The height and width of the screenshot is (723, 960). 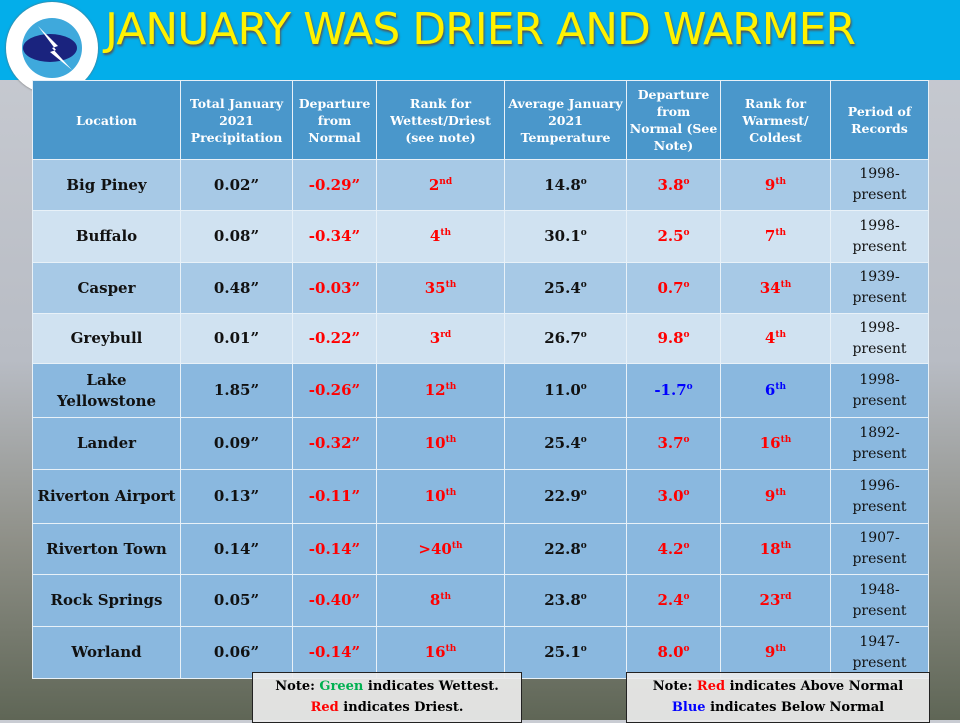 I want to click on temp-departure-cell: 3.0o, so click(x=673, y=496).